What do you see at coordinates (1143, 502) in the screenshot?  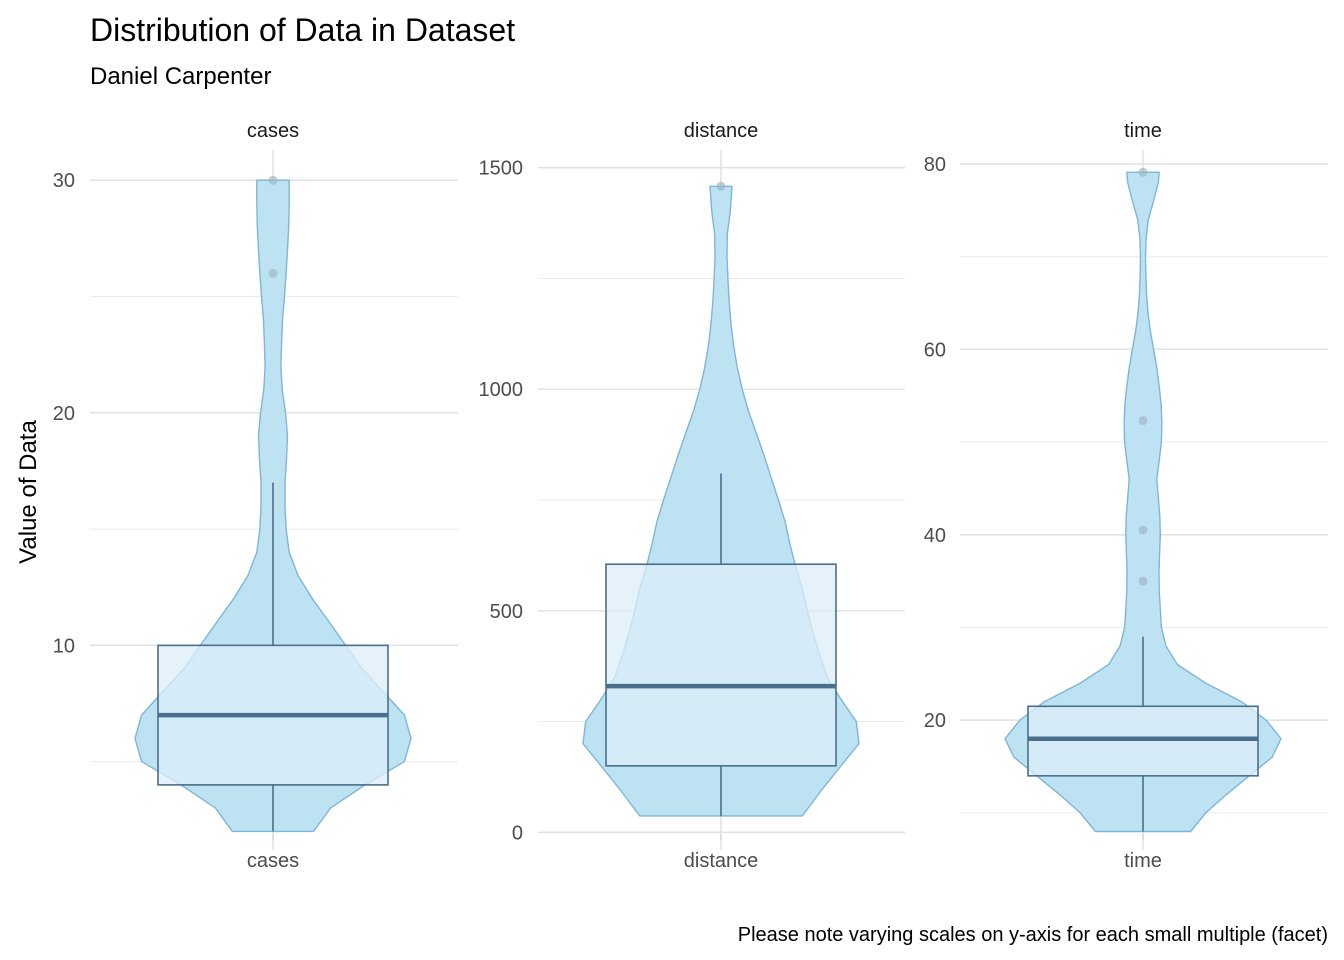 I see `violin` at bounding box center [1143, 502].